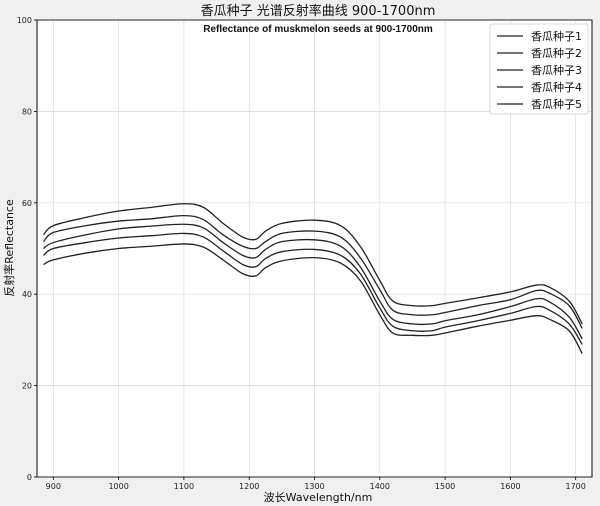 Image resolution: width=600 pixels, height=506 pixels. I want to click on y-tick-label: 40, so click(27, 294).